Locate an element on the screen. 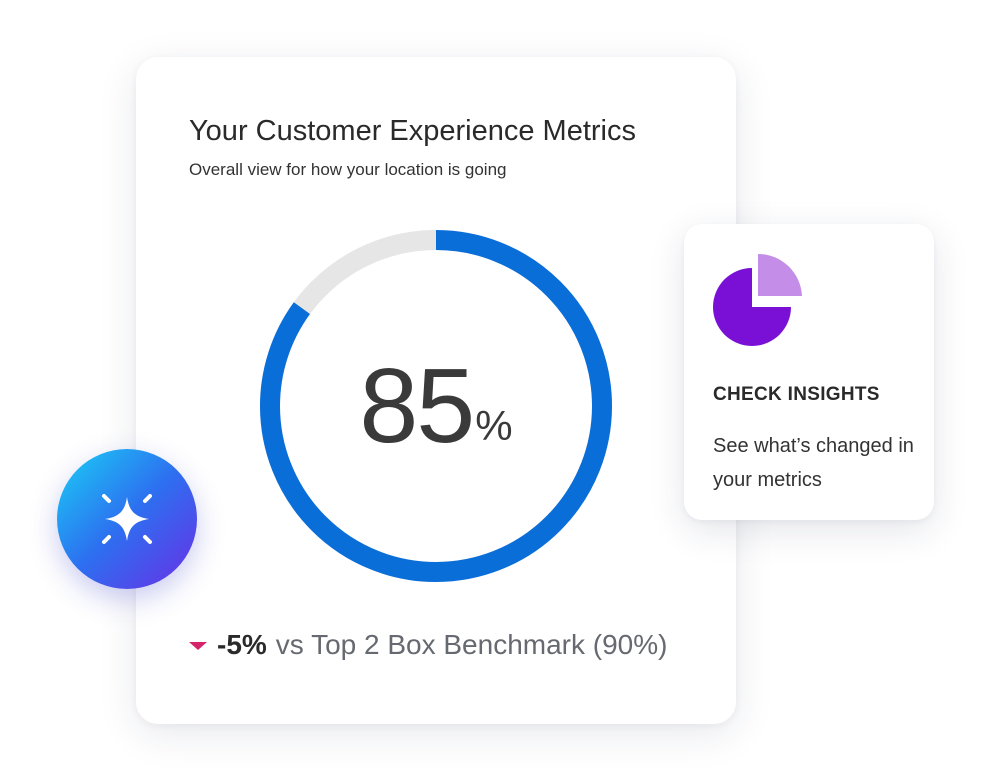 This screenshot has width=992, height=783. score-number: 85 is located at coordinates (417, 406).